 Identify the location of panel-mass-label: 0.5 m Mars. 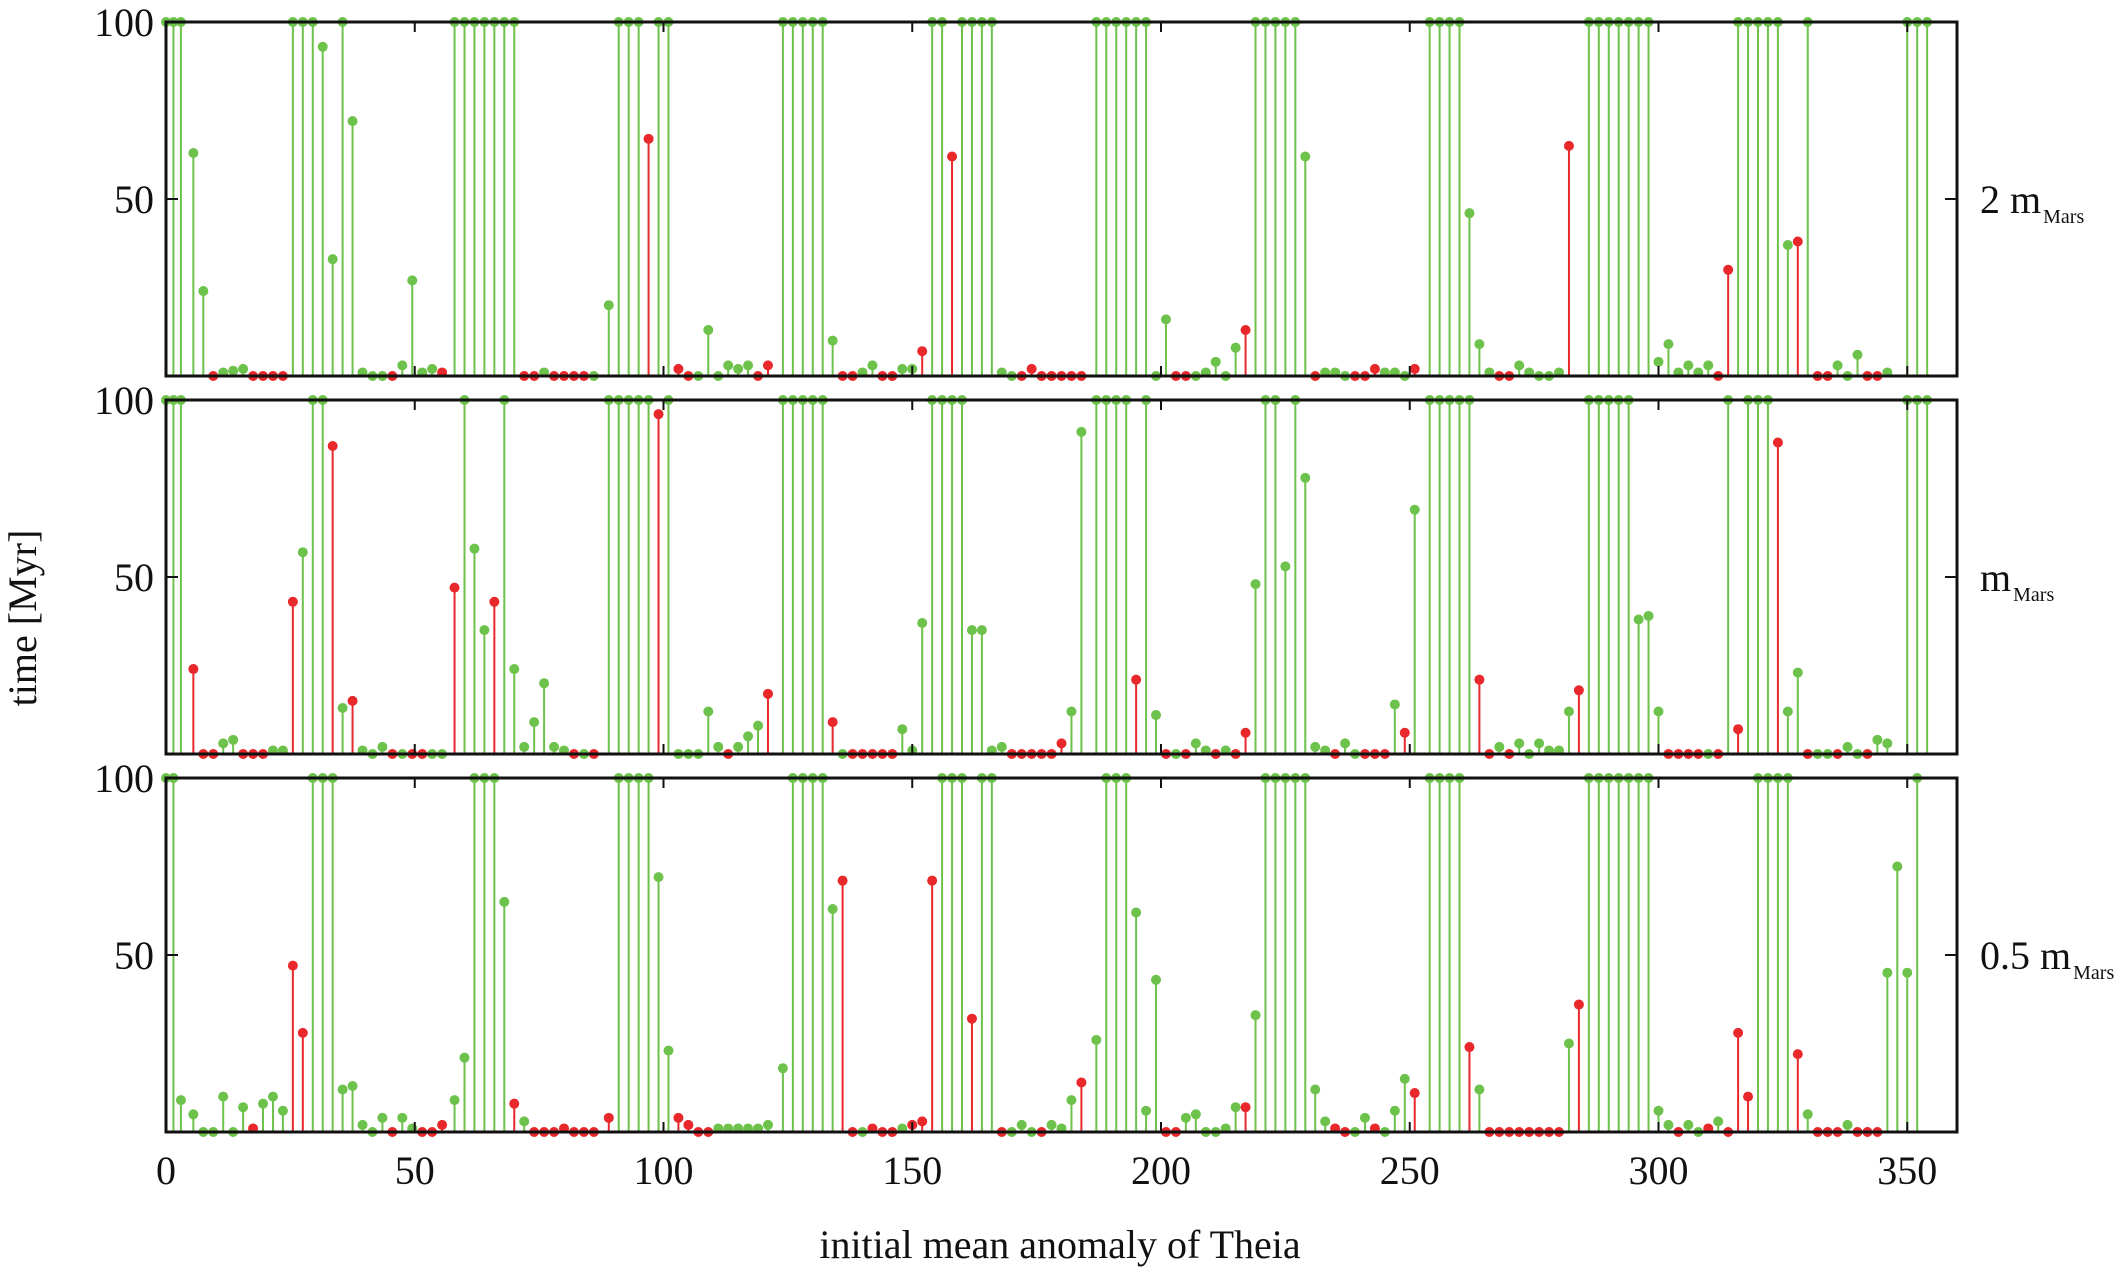
(2047, 958).